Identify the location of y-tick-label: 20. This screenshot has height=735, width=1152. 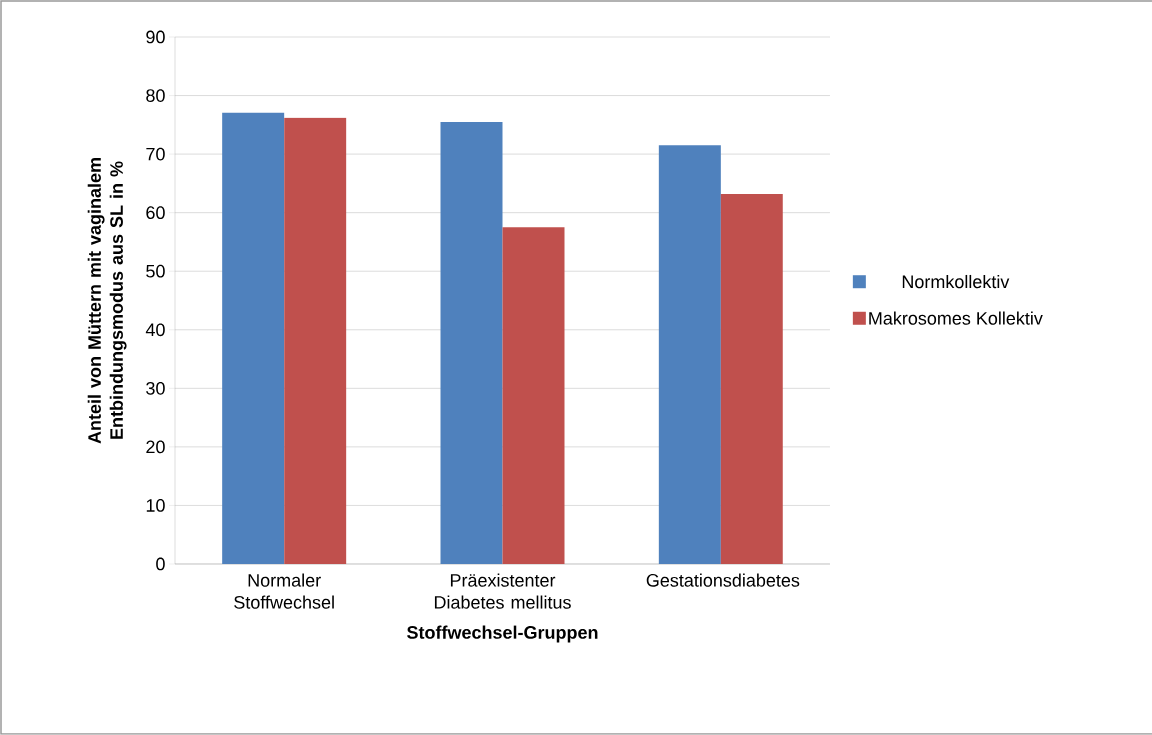
(155, 447).